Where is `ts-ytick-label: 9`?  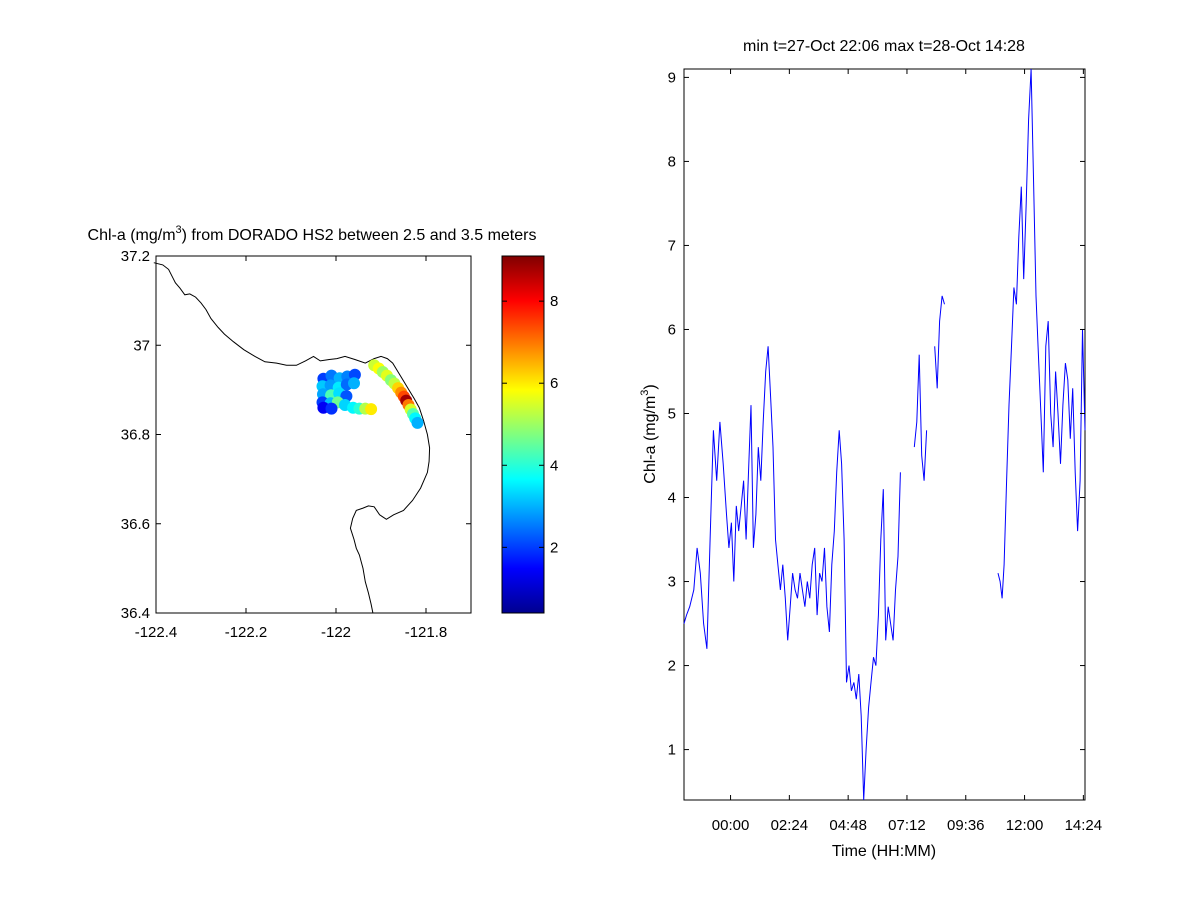
ts-ytick-label: 9 is located at coordinates (672, 77).